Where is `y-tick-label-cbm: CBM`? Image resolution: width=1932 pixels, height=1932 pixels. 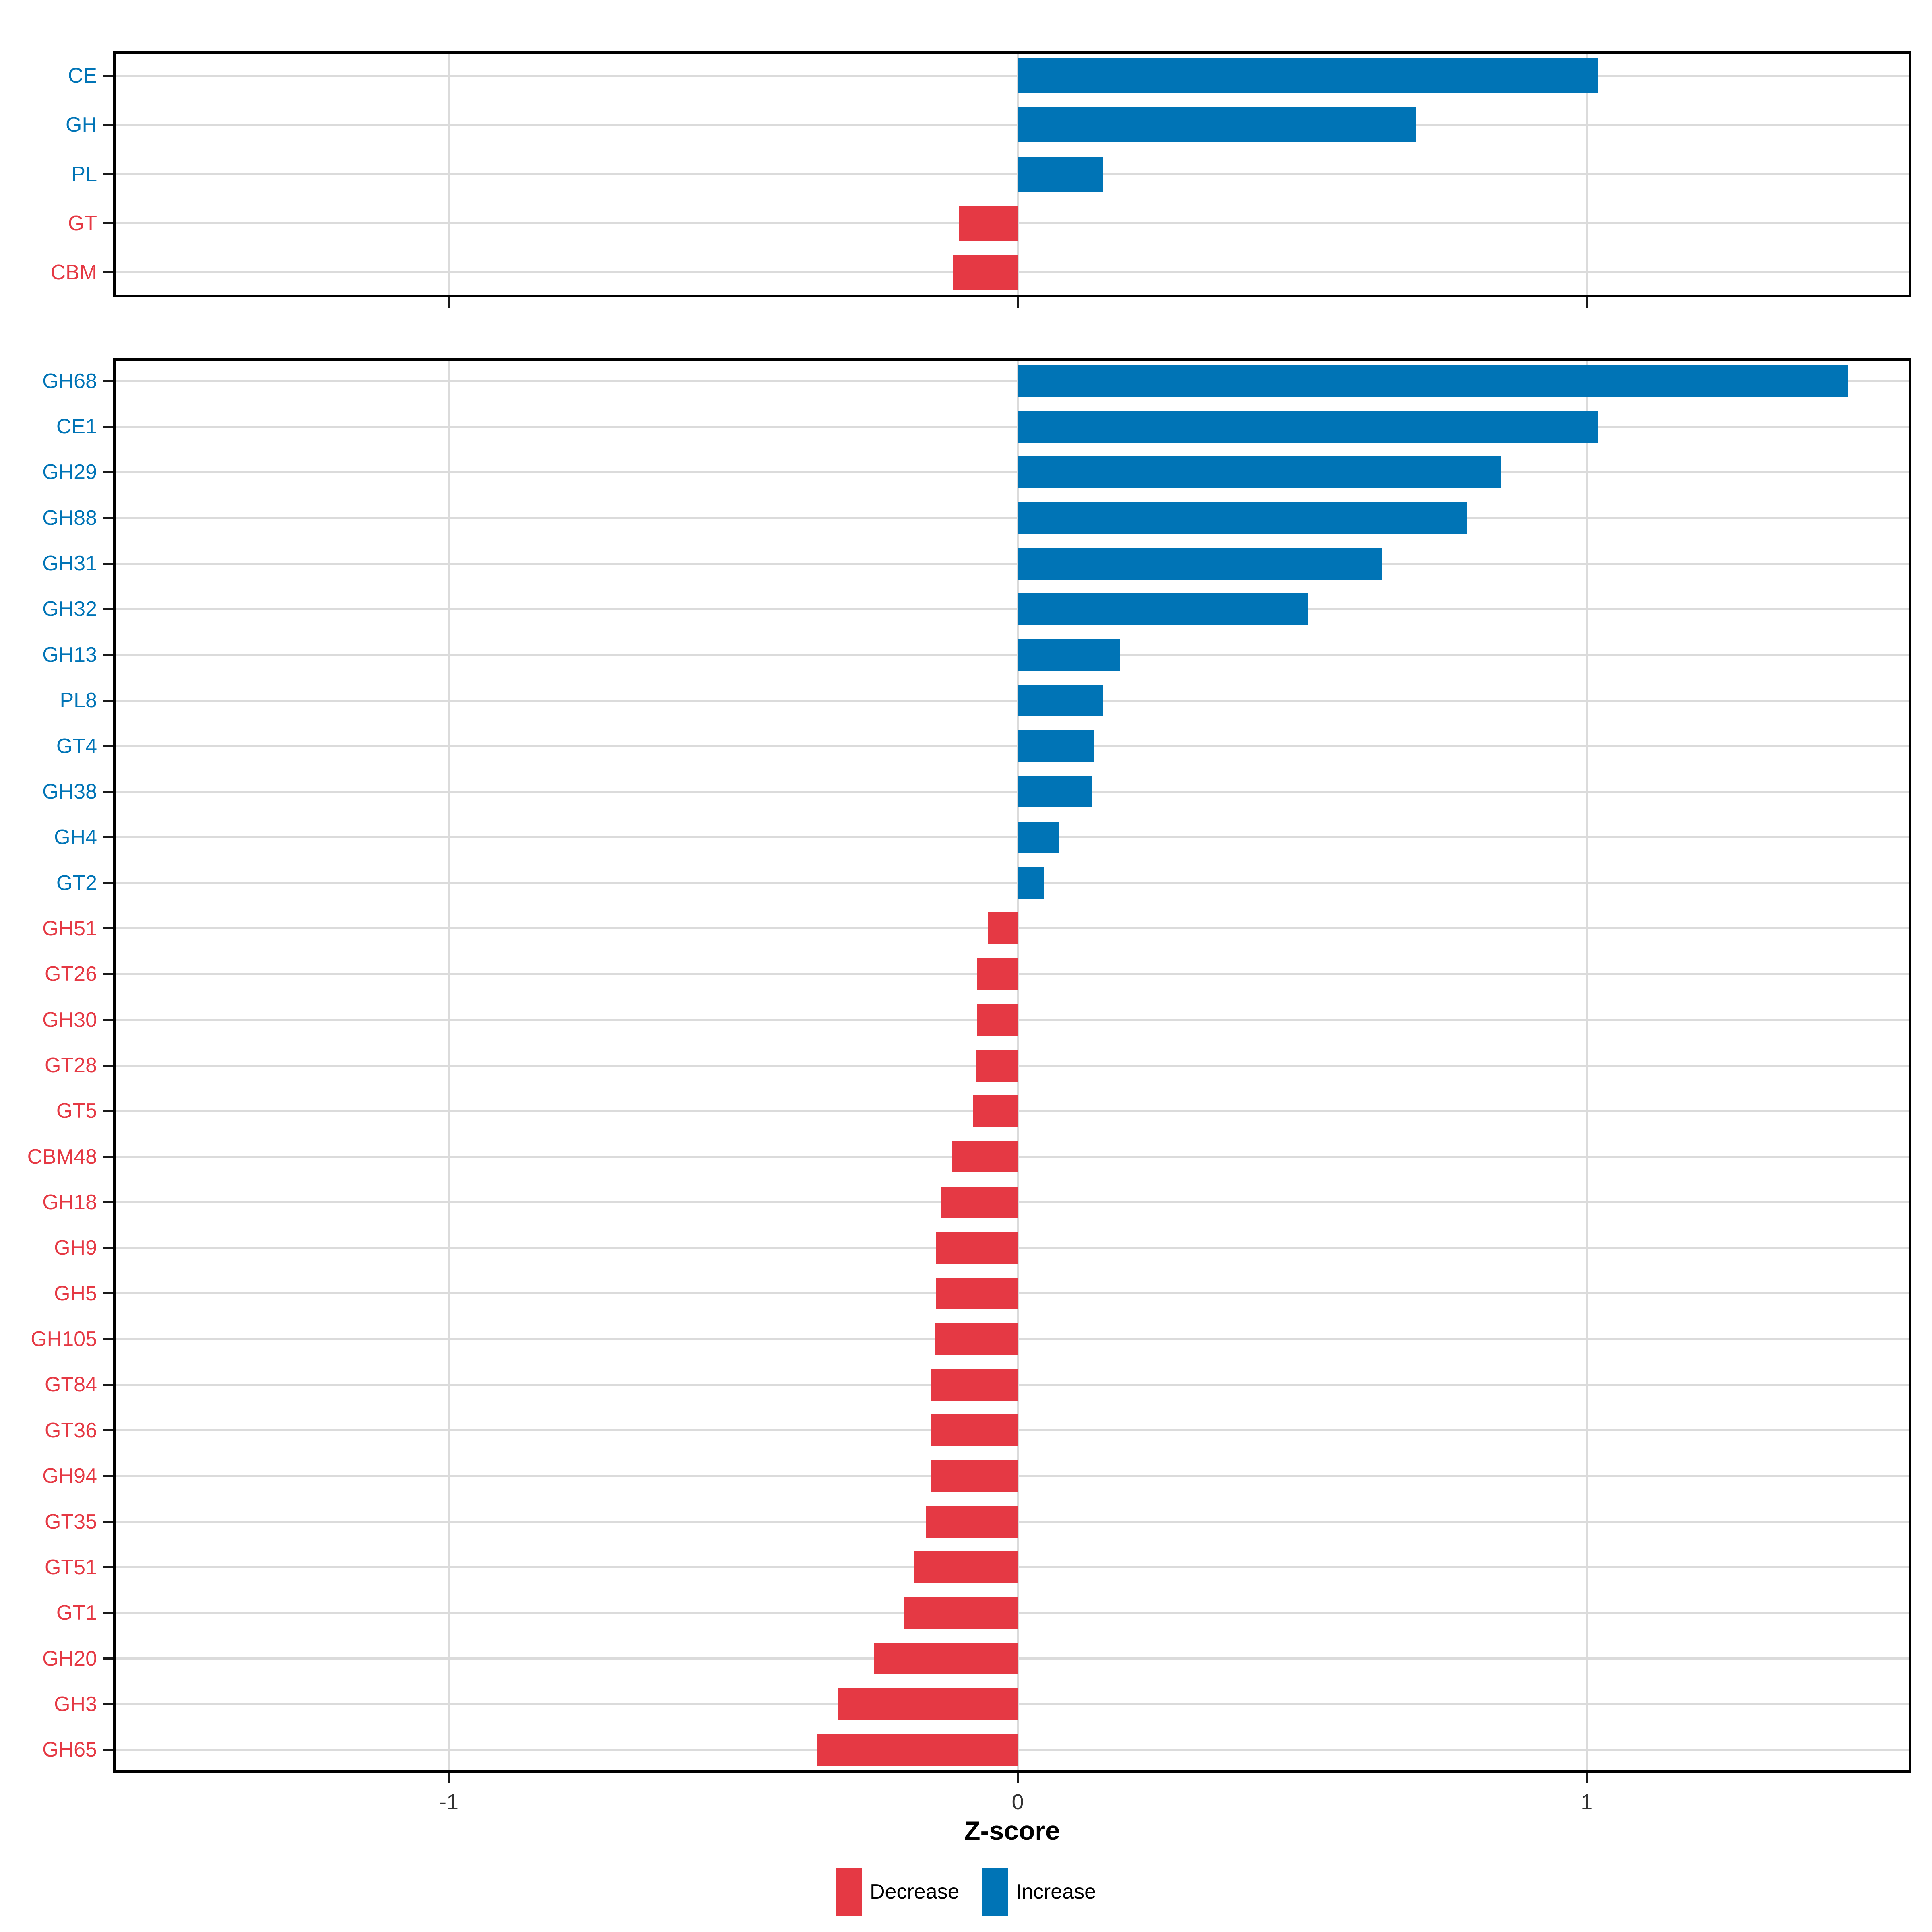 y-tick-label-cbm: CBM is located at coordinates (73, 272).